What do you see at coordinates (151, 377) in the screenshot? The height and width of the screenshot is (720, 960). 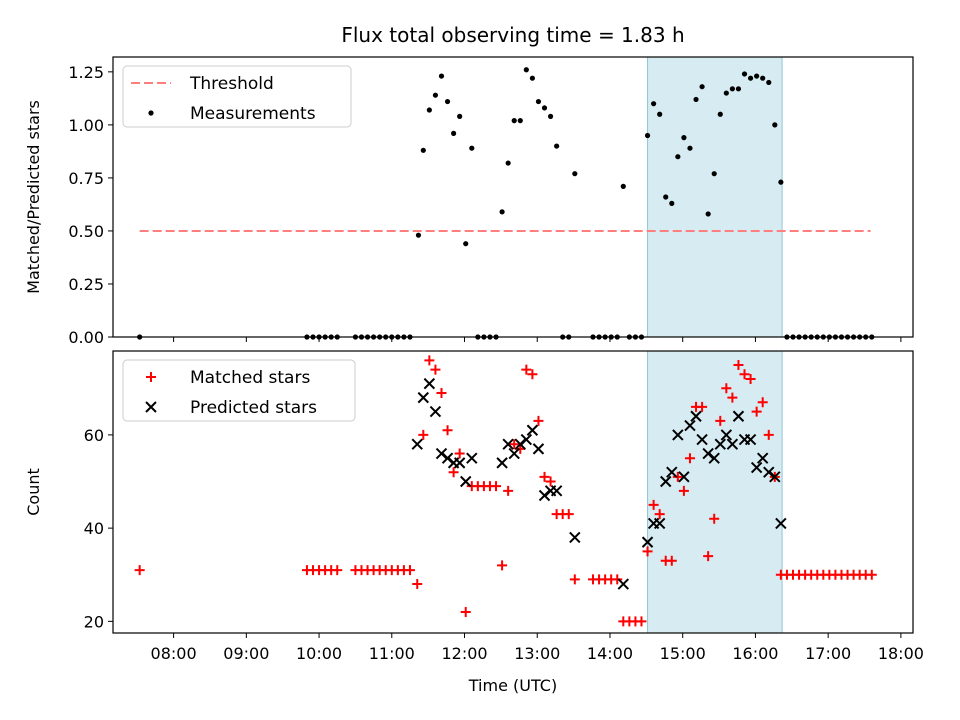 I see `legend-matched-stars-swatch` at bounding box center [151, 377].